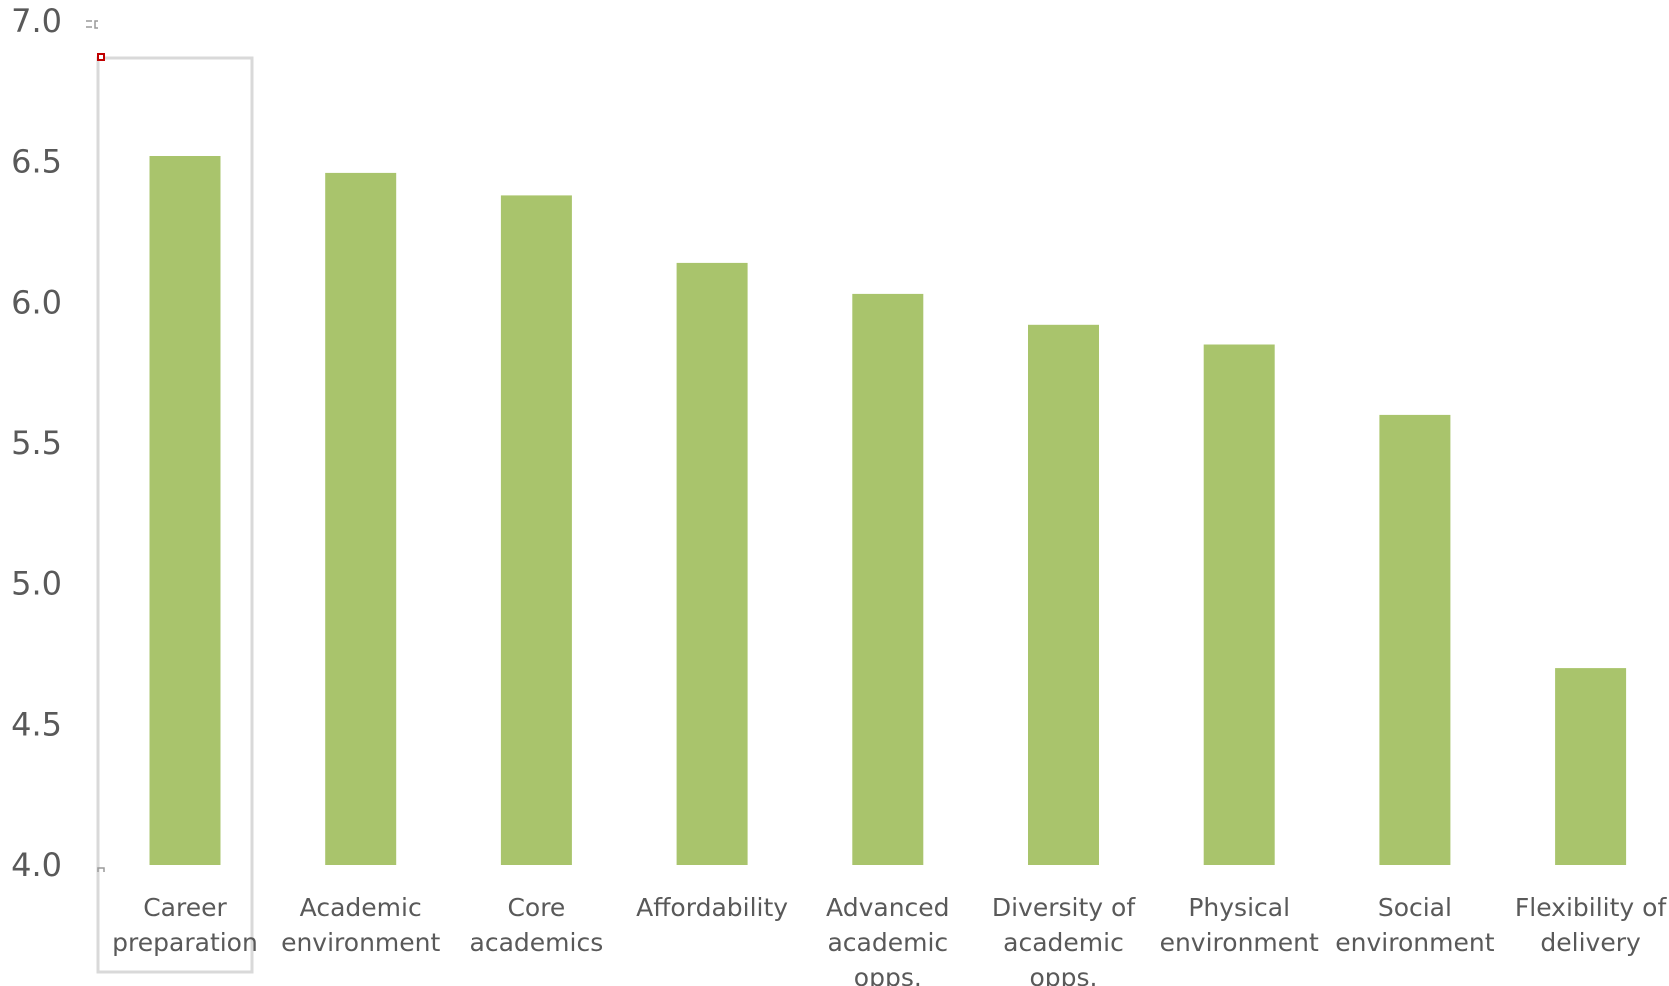 The width and height of the screenshot is (1669, 986). Describe the element at coordinates (1591, 925) in the screenshot. I see `x-tick-label: Flexibility of delivery` at that location.